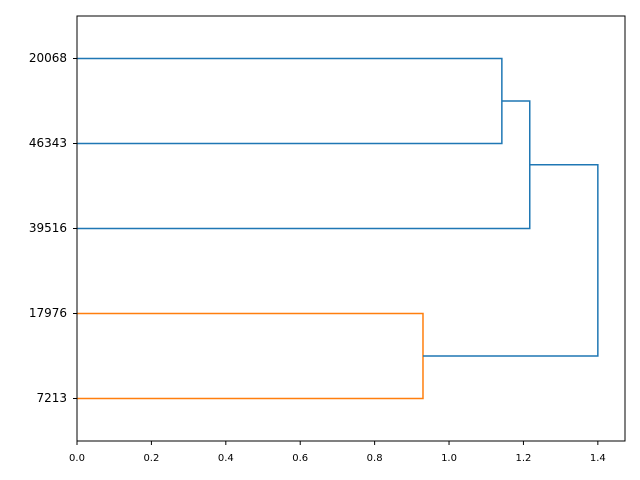 The image size is (640, 480). I want to click on x-tick-label: 0.2, so click(151, 458).